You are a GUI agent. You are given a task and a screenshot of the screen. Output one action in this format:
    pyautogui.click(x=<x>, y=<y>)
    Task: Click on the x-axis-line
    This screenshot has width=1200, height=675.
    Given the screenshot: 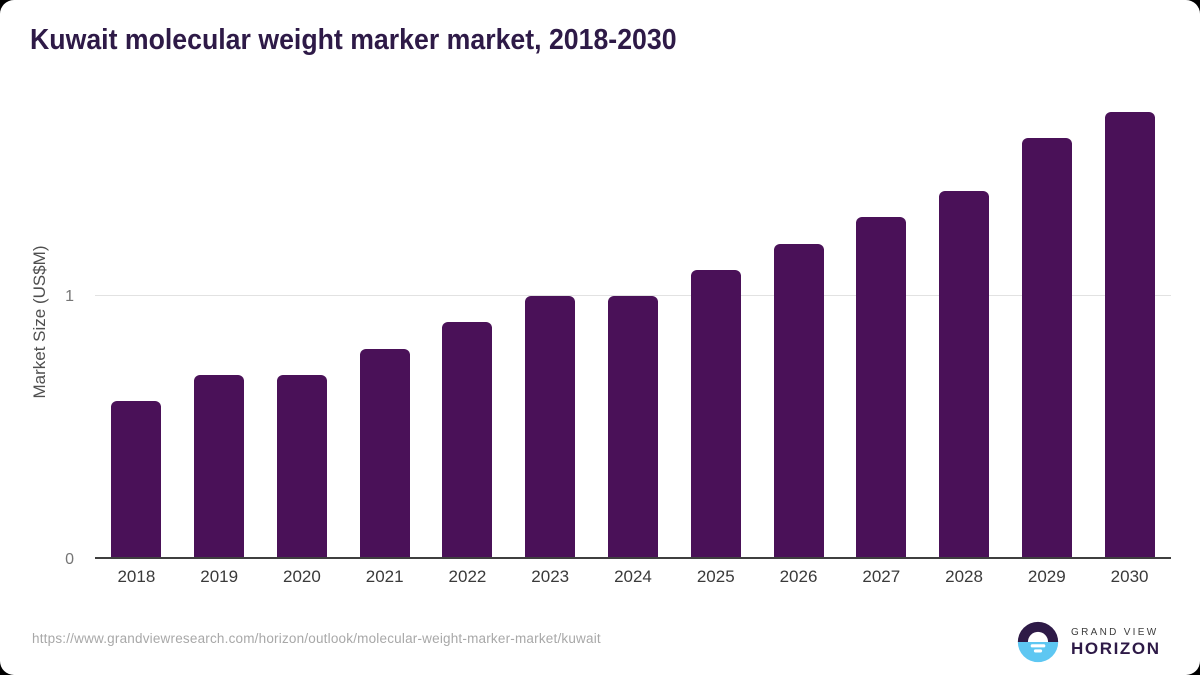 What is the action you would take?
    pyautogui.click(x=633, y=558)
    